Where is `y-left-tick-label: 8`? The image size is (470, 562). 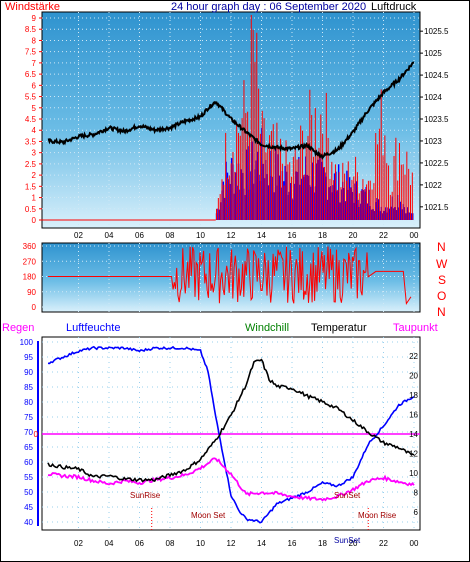
y-left-tick-label: 8 is located at coordinates (34, 40).